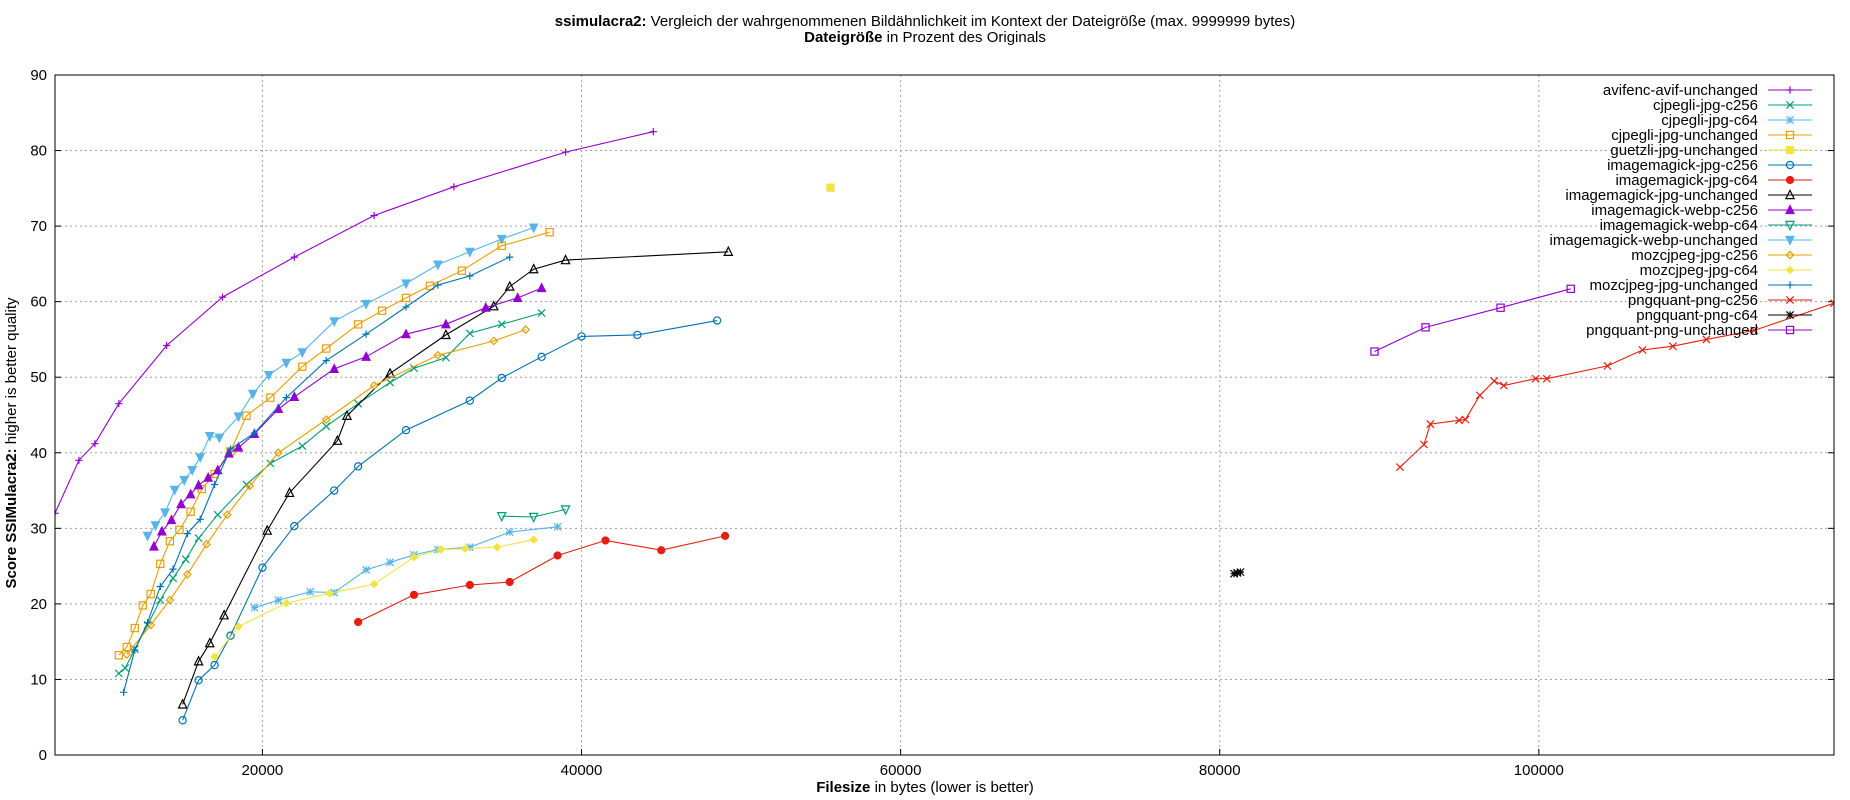 This screenshot has width=1850, height=800. Describe the element at coordinates (38, 226) in the screenshot. I see `y-tick-label: 70` at that location.